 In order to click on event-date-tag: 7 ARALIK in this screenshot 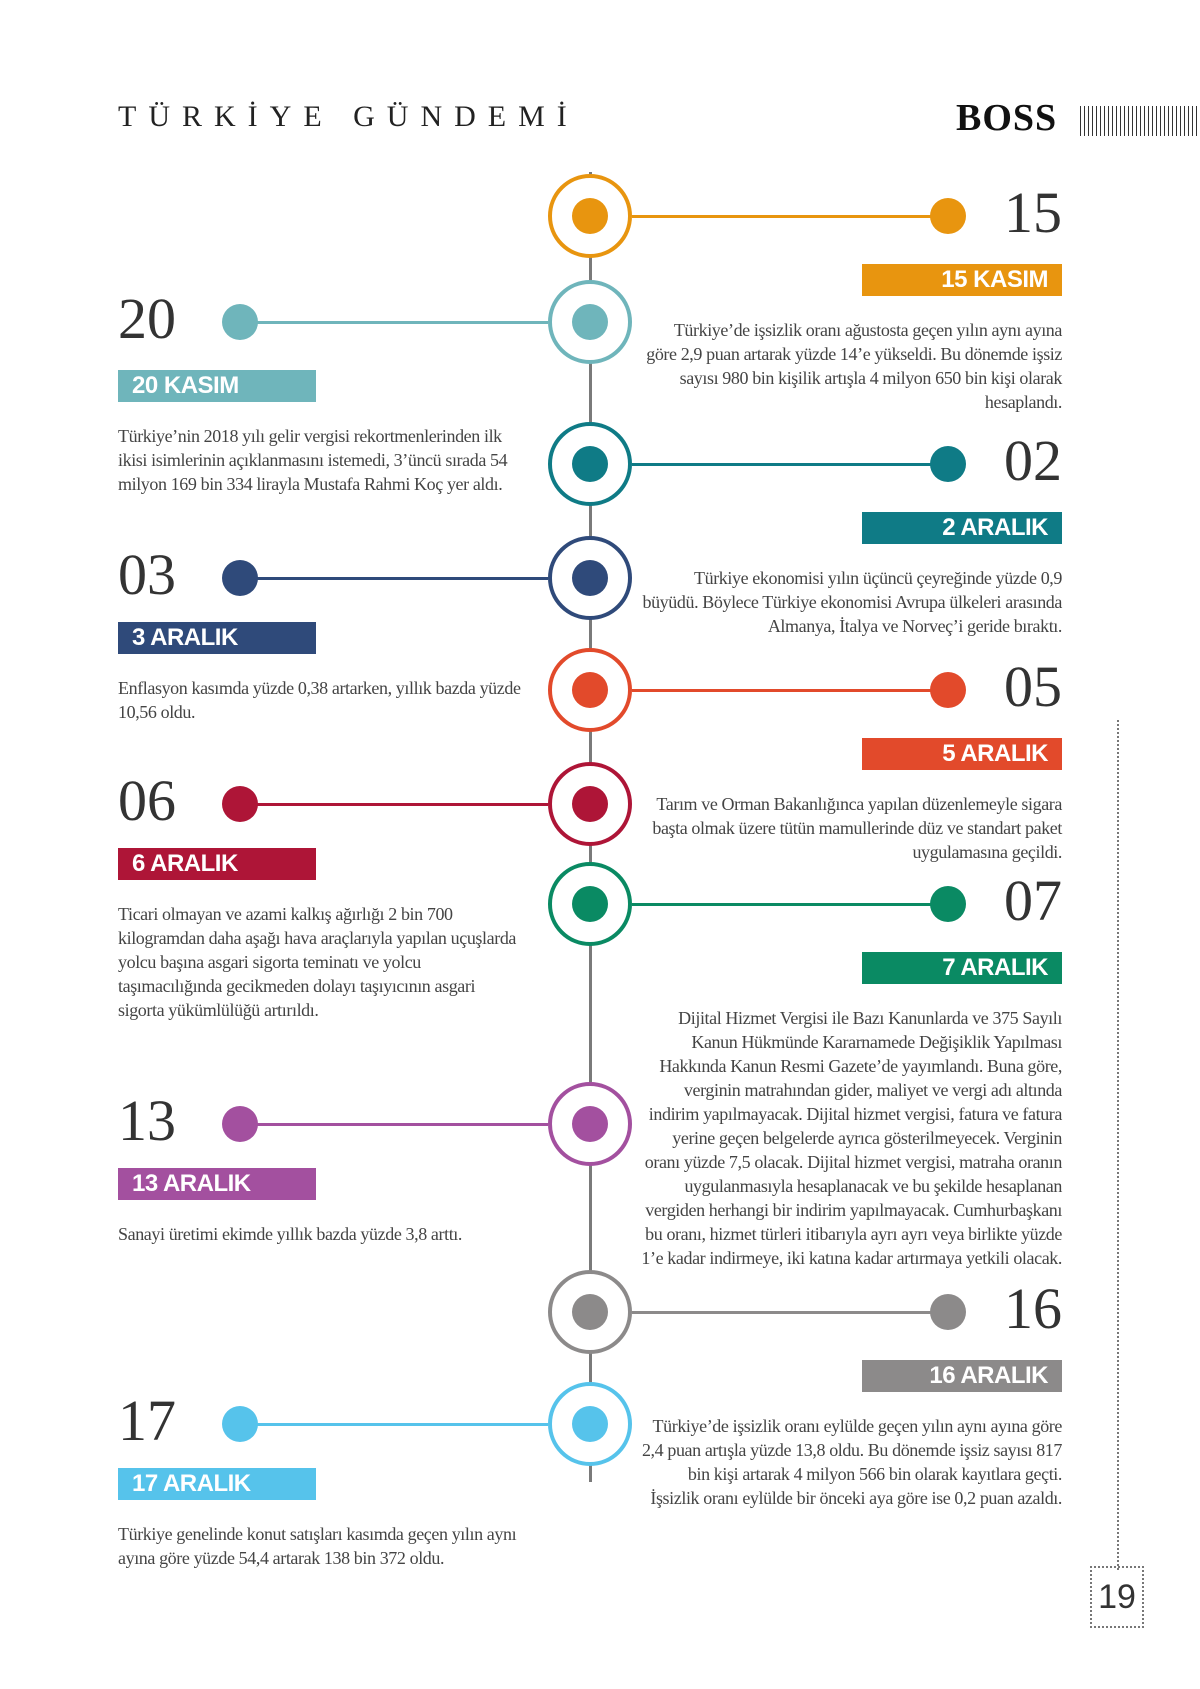, I will do `click(962, 968)`.